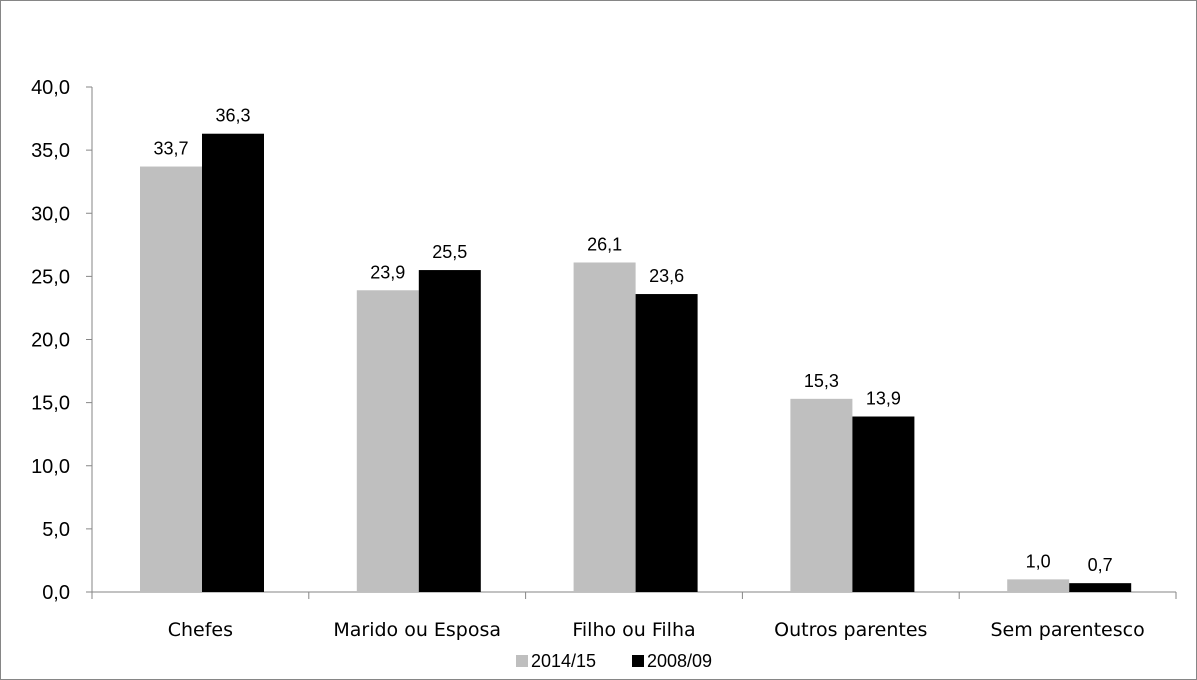  Describe the element at coordinates (50, 88) in the screenshot. I see `y-tick-label: 40,0` at that location.